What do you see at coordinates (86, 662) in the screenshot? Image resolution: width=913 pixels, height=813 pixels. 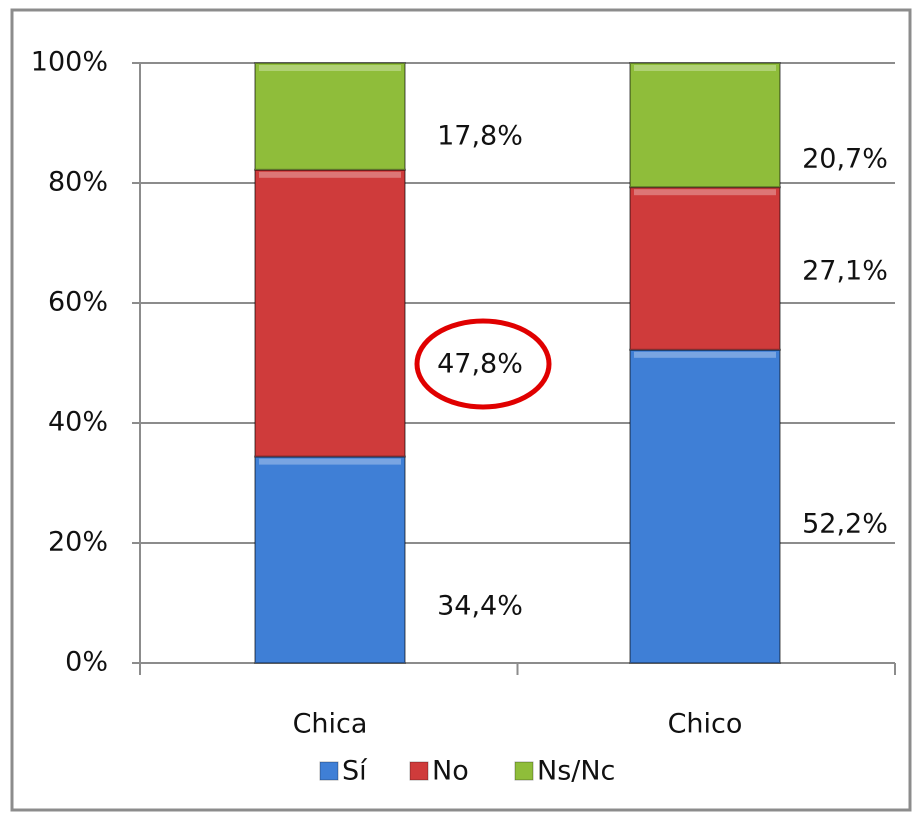 I see `y-tick-label: 0%` at bounding box center [86, 662].